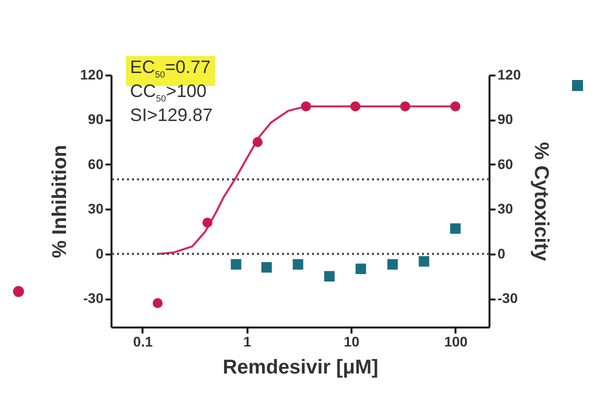 The width and height of the screenshot is (595, 409). Describe the element at coordinates (300, 367) in the screenshot. I see `x-axis-title: Remdesivir [μM]` at that location.